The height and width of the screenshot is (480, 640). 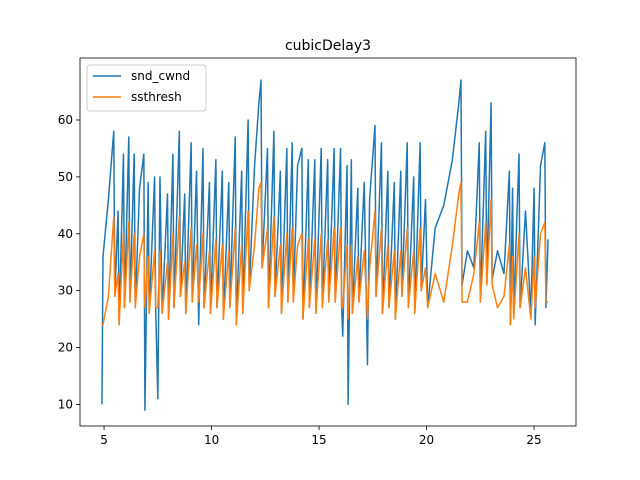 What do you see at coordinates (65, 291) in the screenshot?
I see `y-tick-label: 30` at bounding box center [65, 291].